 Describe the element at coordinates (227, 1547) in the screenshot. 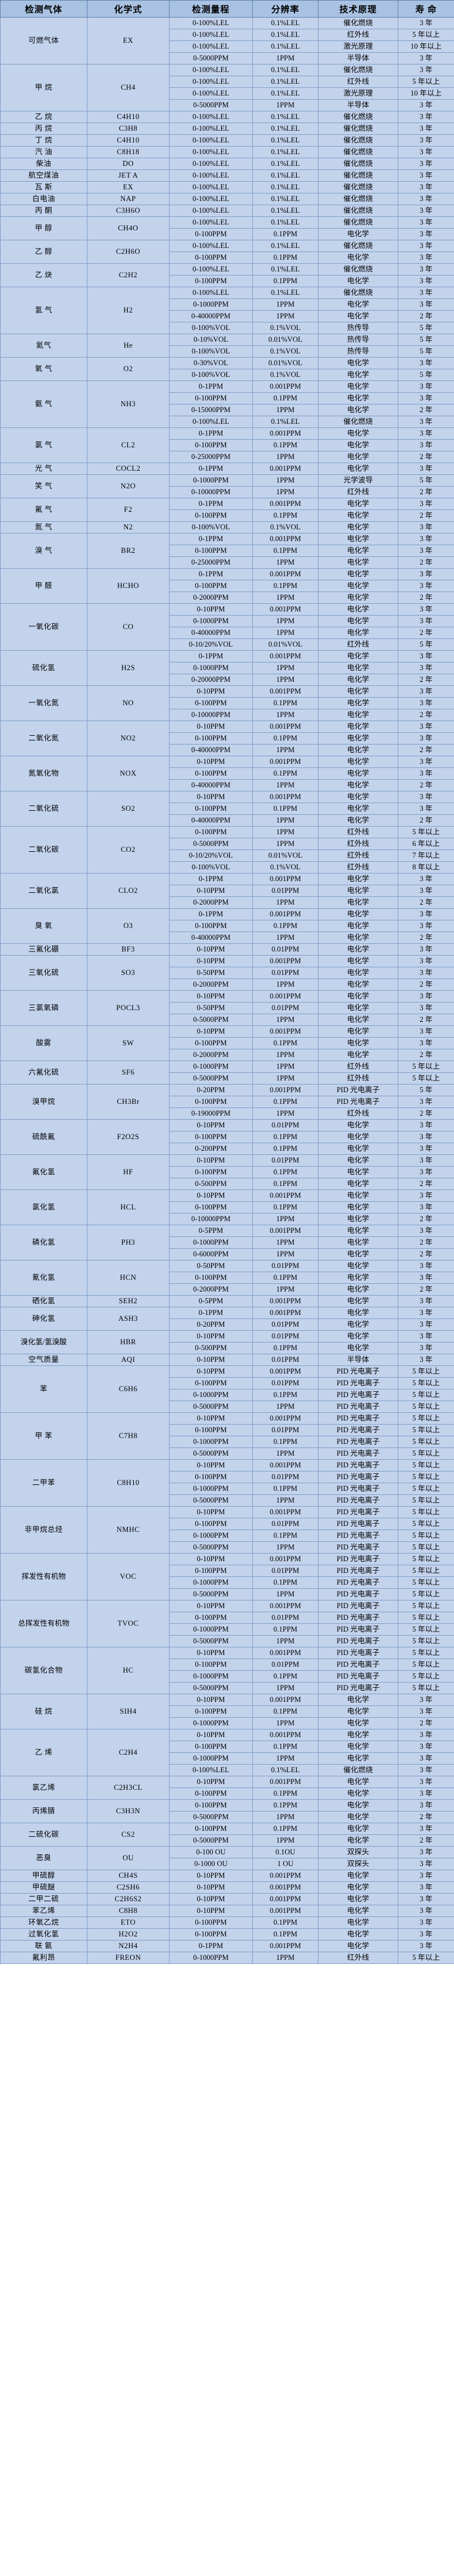

I see `table-row: 0-5000PPM 1PPM PID 光电离子 5 年以上` at that location.